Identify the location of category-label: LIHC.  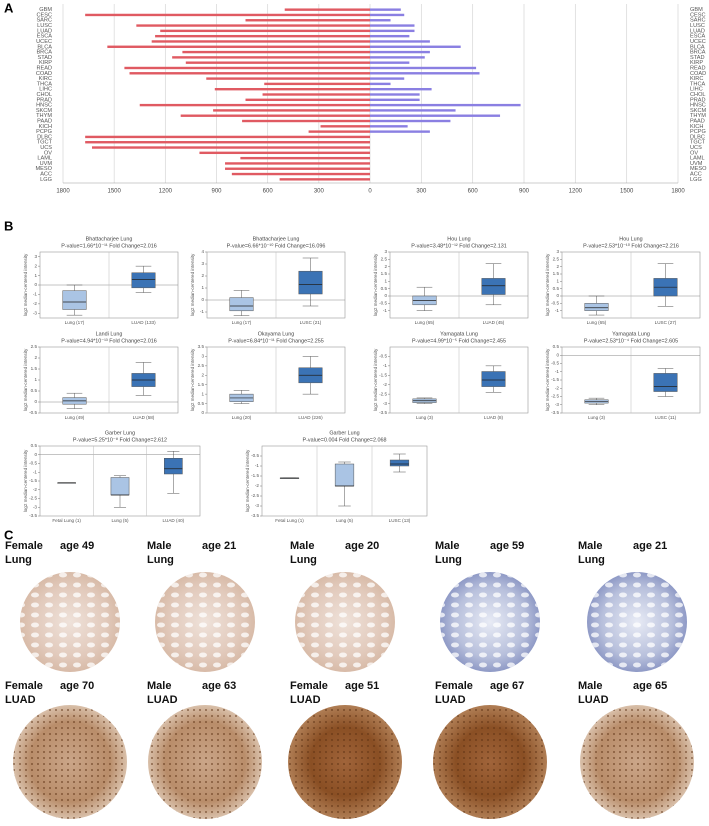
(696, 90).